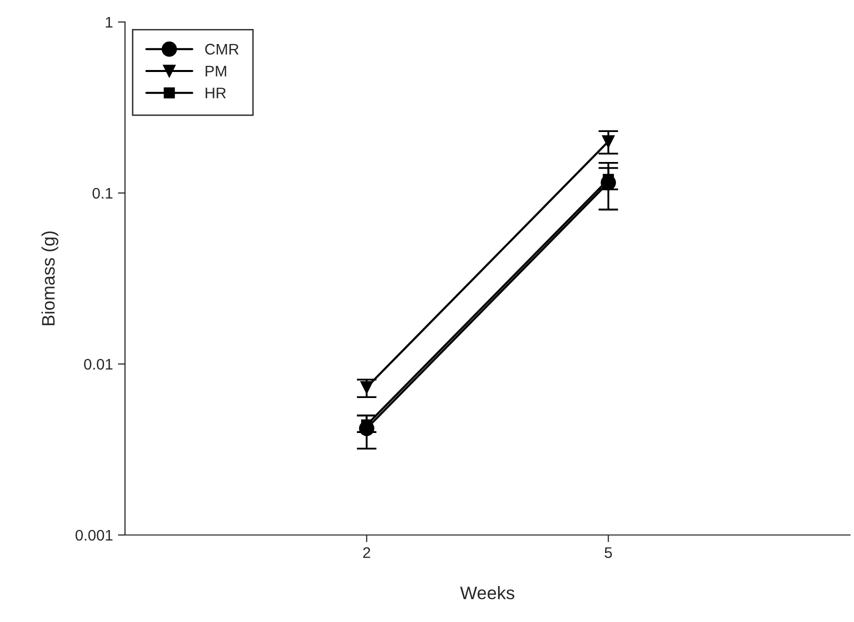 The width and height of the screenshot is (854, 622). What do you see at coordinates (109, 22) in the screenshot?
I see `y-tick-label: 1` at bounding box center [109, 22].